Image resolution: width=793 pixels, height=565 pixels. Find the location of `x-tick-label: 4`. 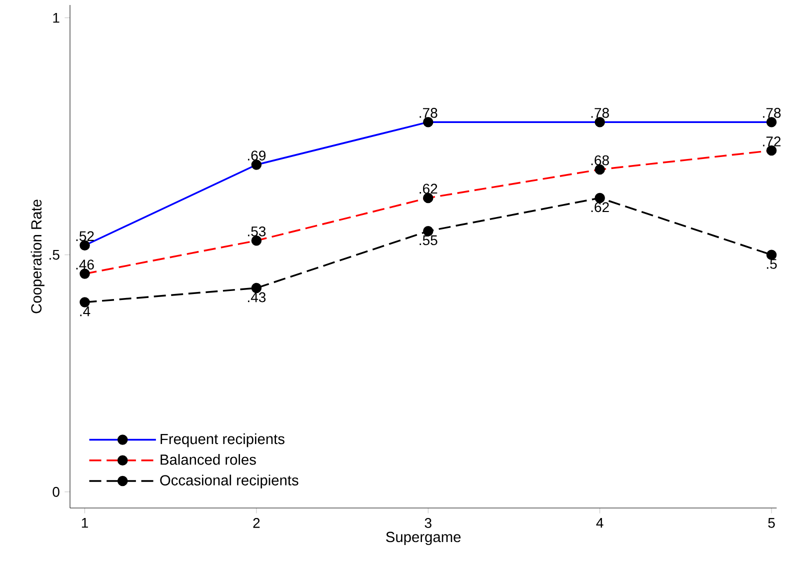

x-tick-label: 4 is located at coordinates (600, 523).